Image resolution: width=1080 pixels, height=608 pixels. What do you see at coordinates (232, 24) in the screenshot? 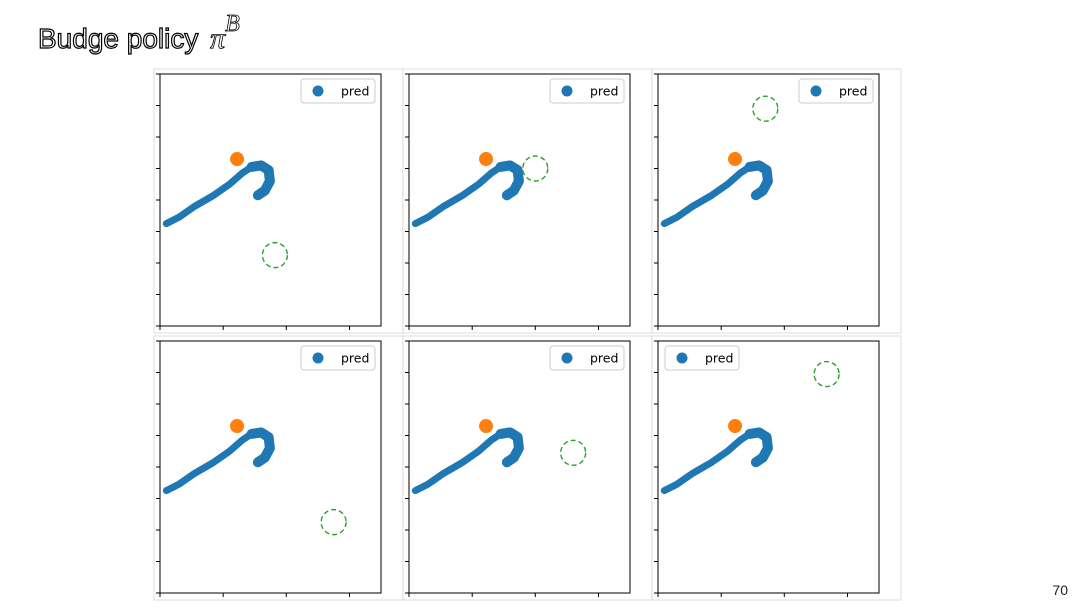
I see `title-superscript: B` at bounding box center [232, 24].